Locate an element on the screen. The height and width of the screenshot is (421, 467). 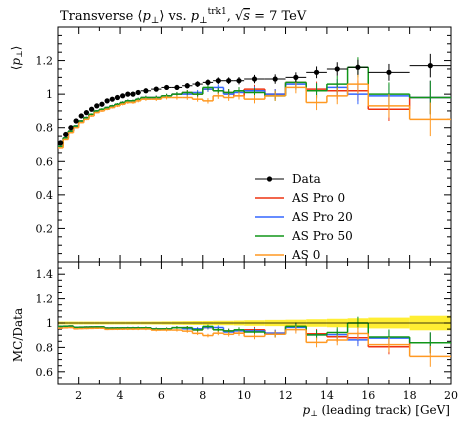
x-axis-label: p⊥ (leading track) [GeV] is located at coordinates (376, 410).